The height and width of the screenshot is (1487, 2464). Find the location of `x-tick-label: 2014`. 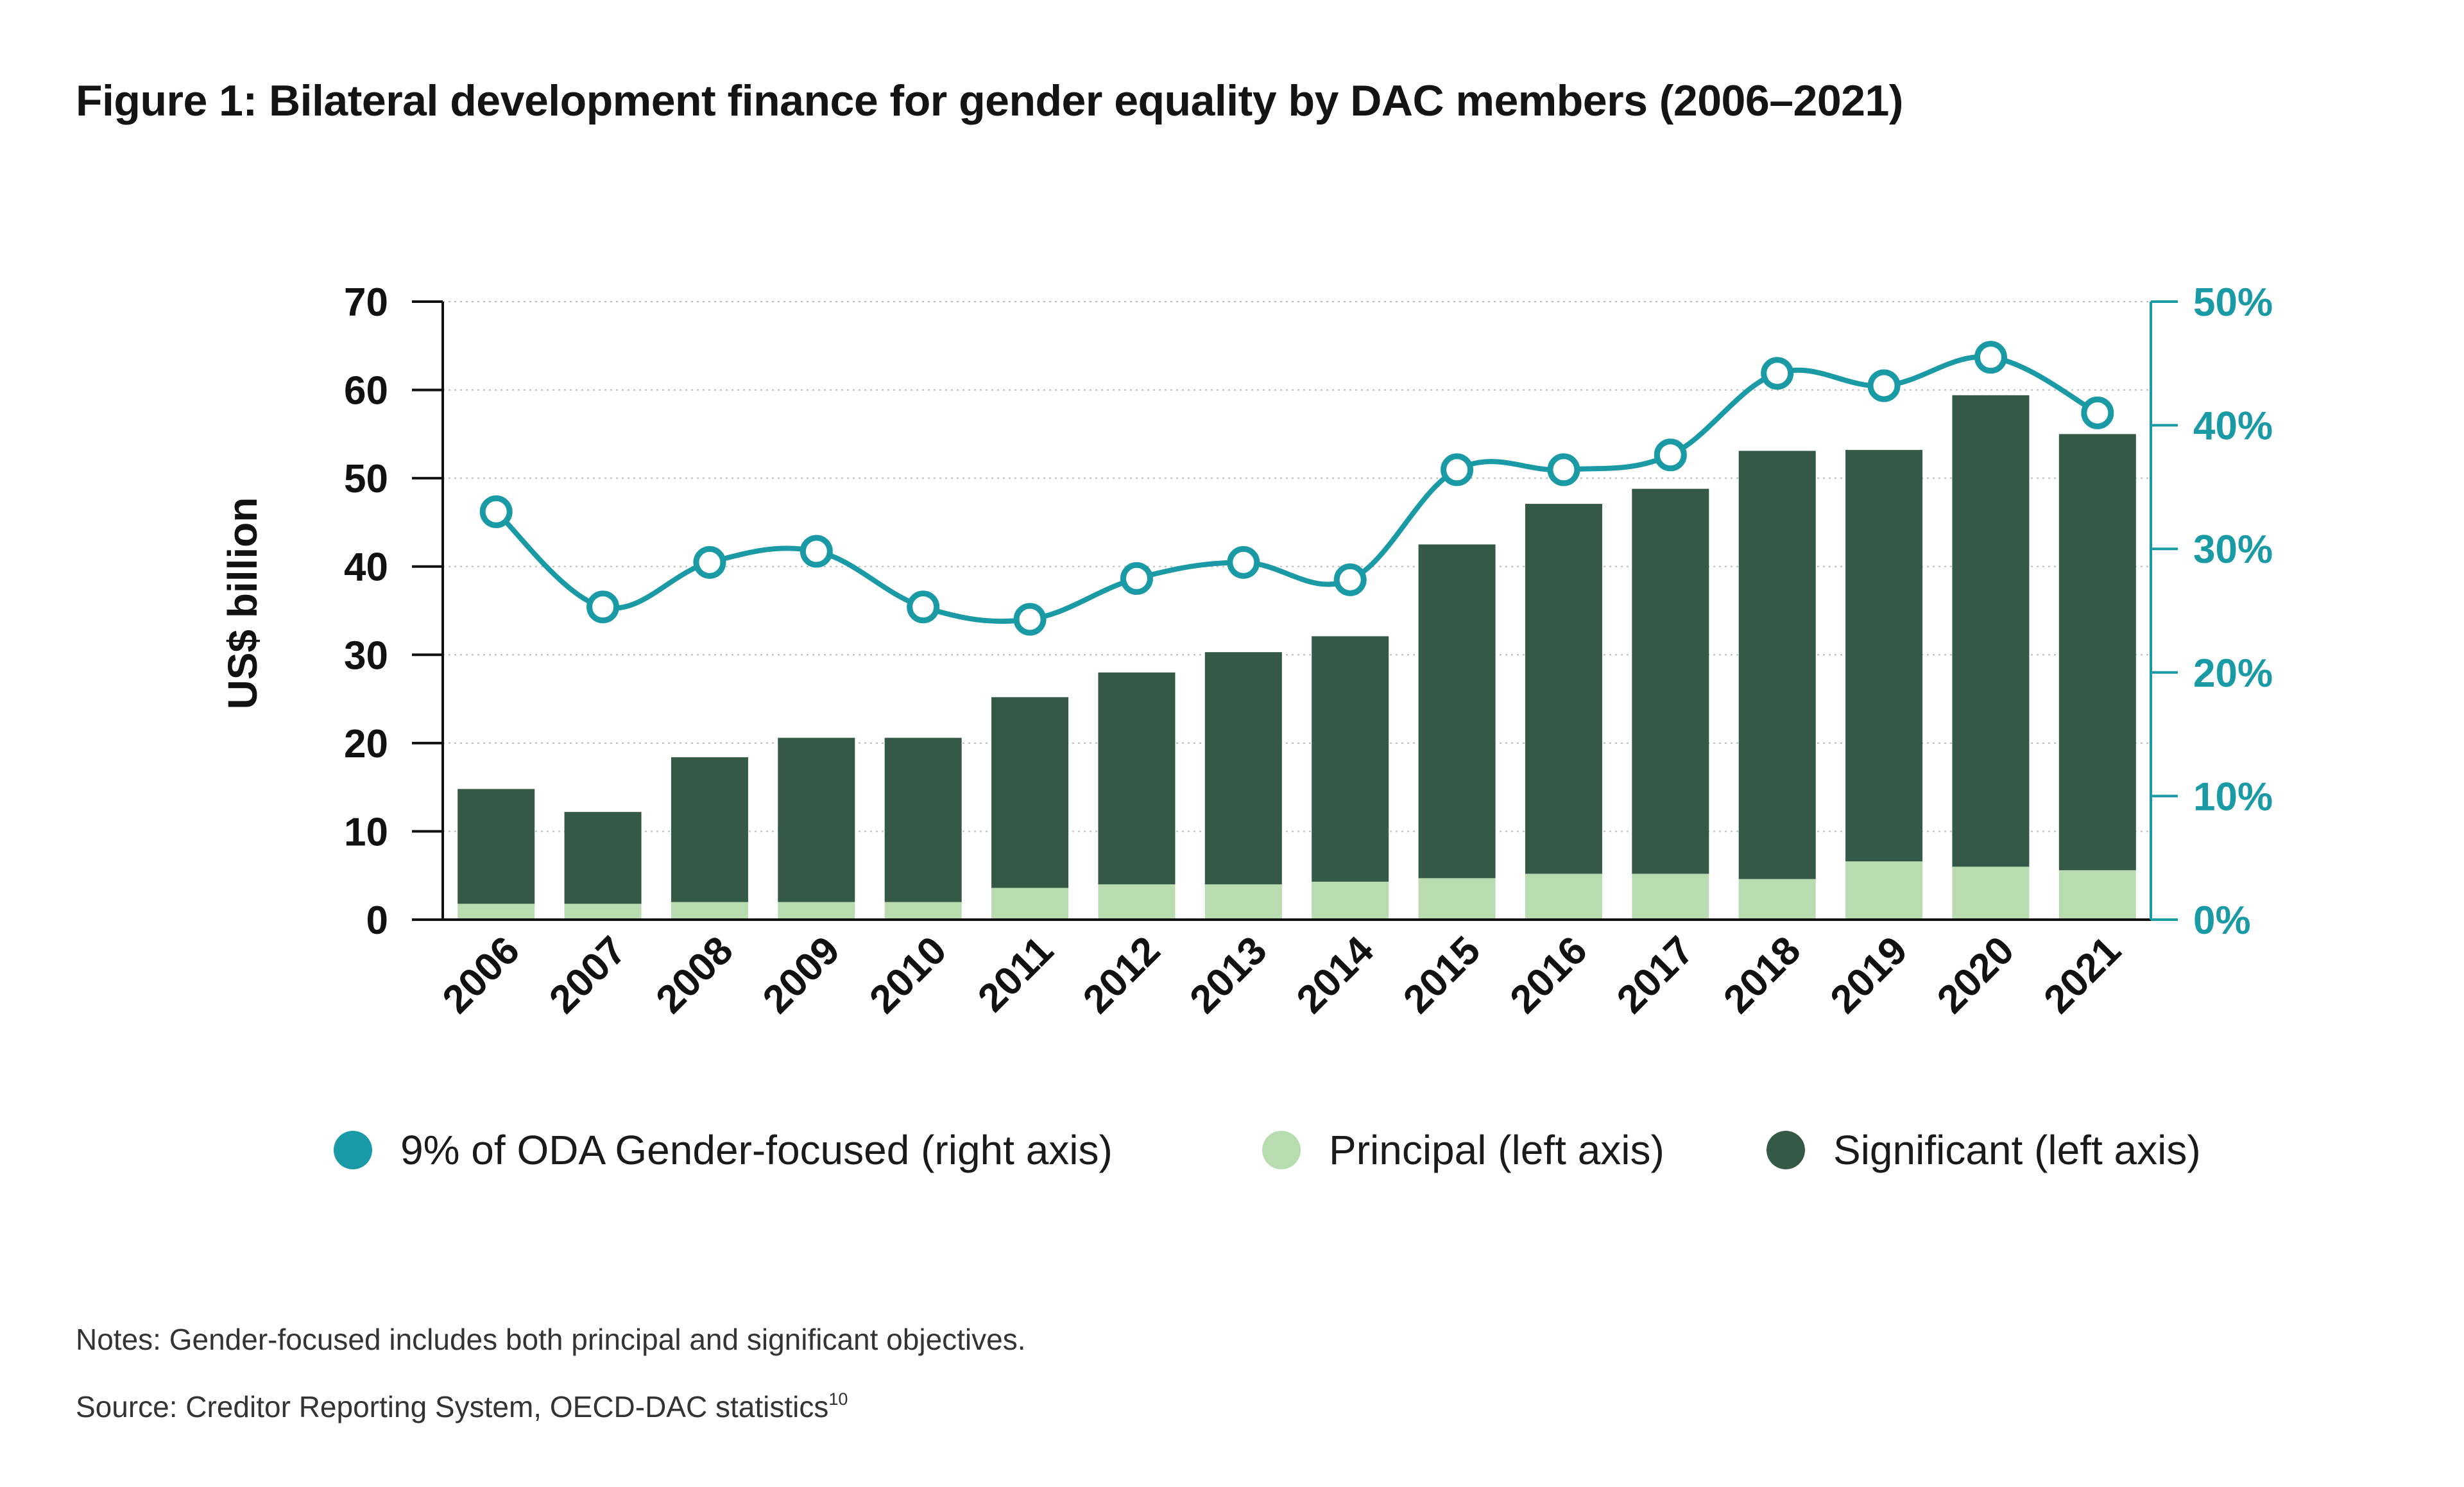

x-tick-label: 2014 is located at coordinates (1336, 975).